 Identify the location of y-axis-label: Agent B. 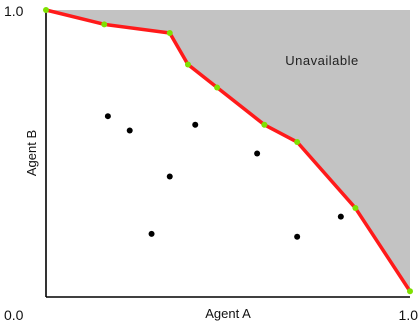
(31, 153).